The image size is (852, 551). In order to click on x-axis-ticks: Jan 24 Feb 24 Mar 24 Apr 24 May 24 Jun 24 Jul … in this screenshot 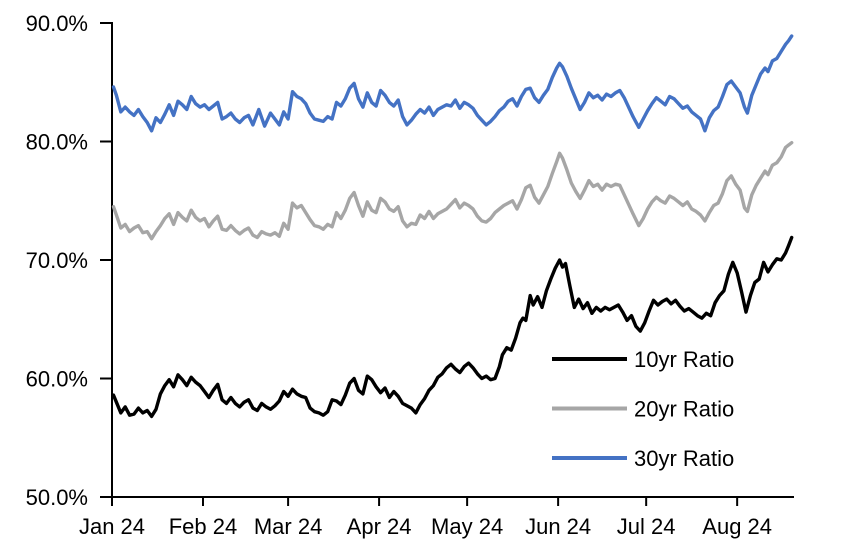, I will do `click(425, 518)`.